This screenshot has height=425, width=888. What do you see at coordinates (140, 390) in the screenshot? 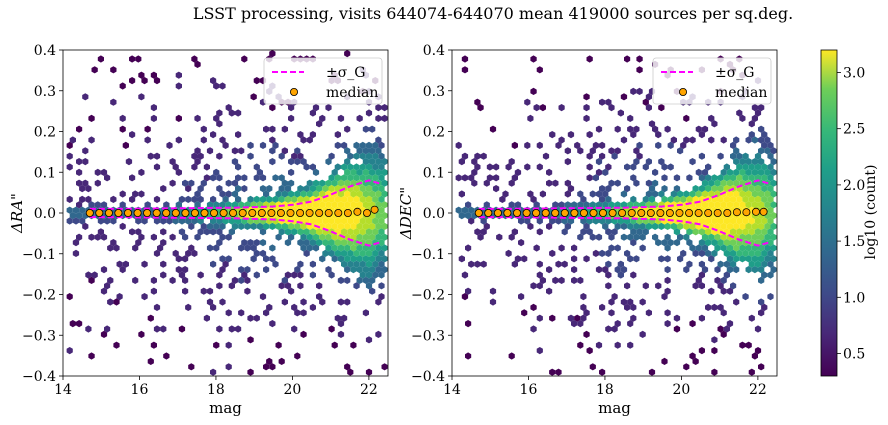
I see `x-tick-label: 16` at bounding box center [140, 390].